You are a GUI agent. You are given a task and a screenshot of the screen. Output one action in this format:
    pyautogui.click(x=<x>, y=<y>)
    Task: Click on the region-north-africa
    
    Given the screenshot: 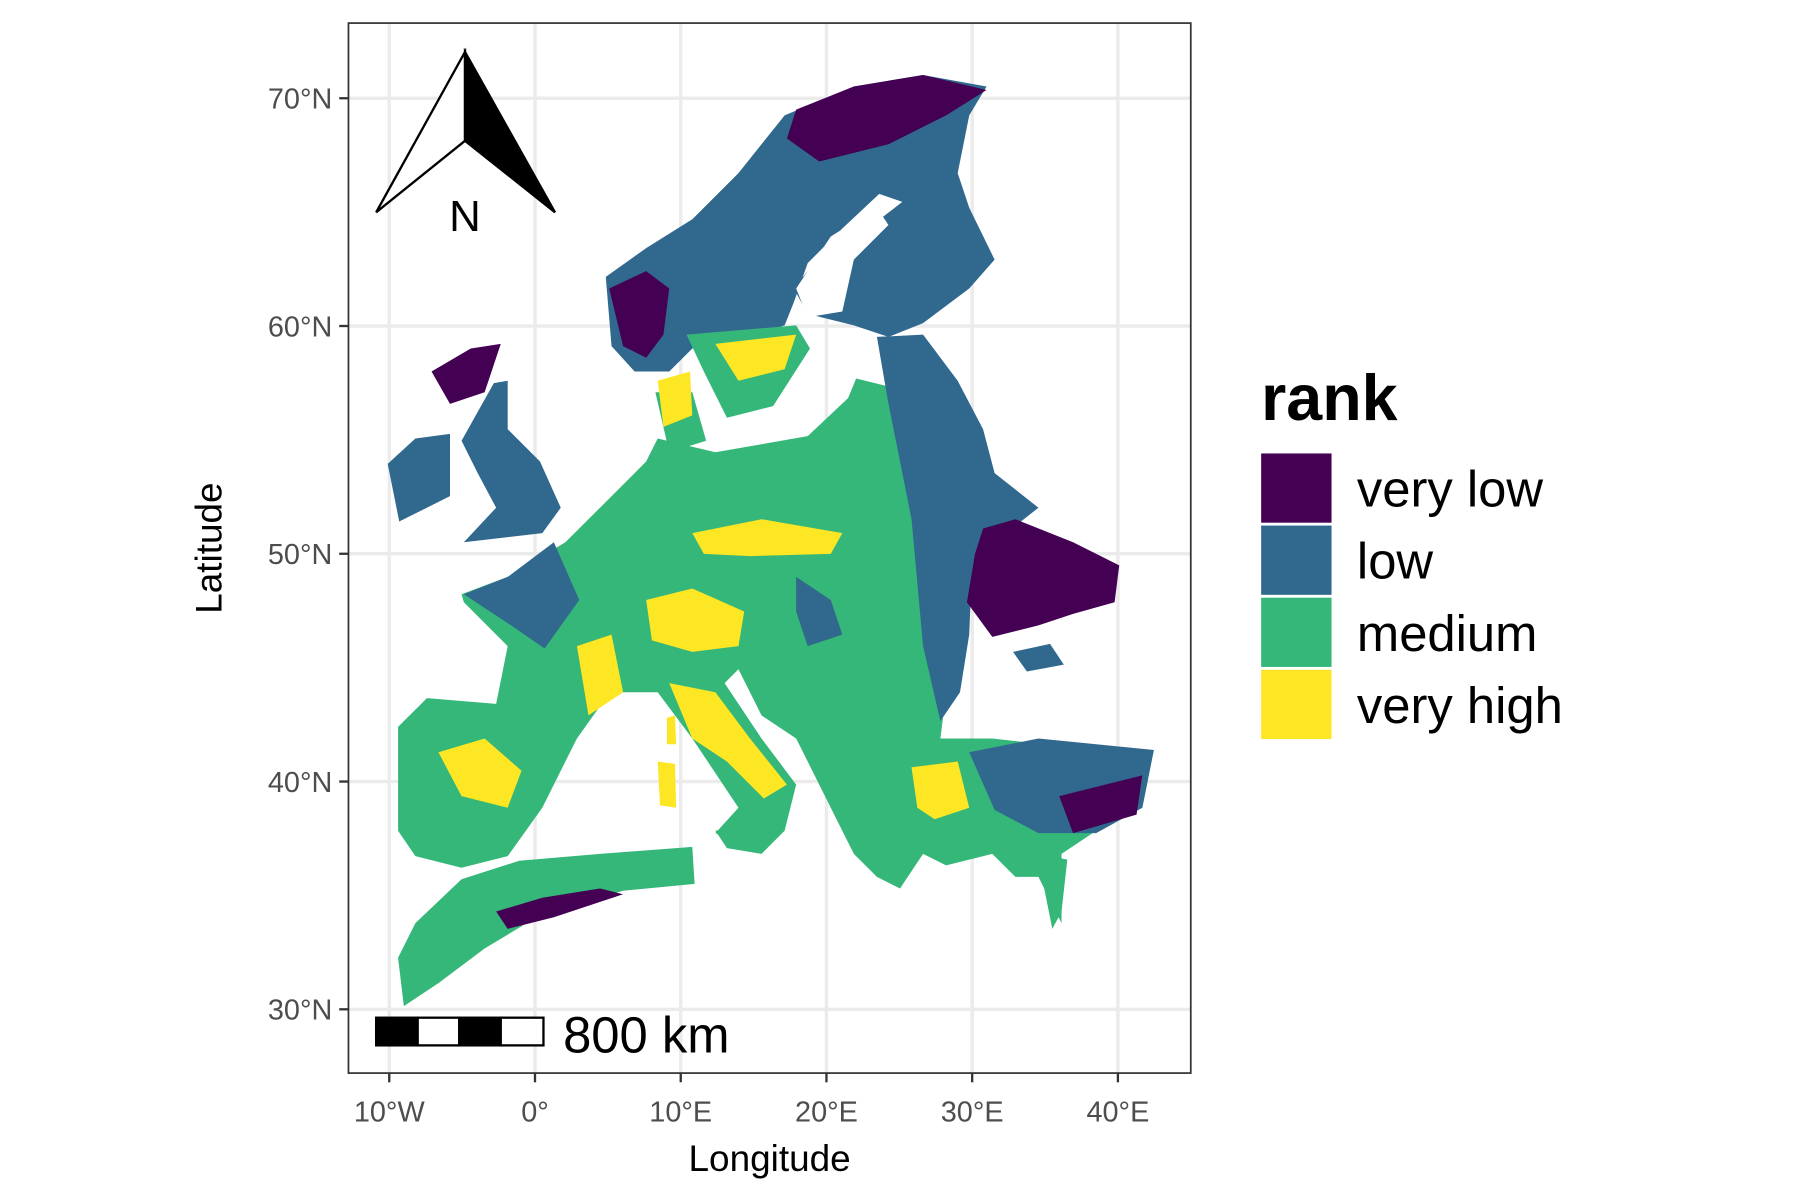 What is the action you would take?
    pyautogui.click(x=546, y=926)
    